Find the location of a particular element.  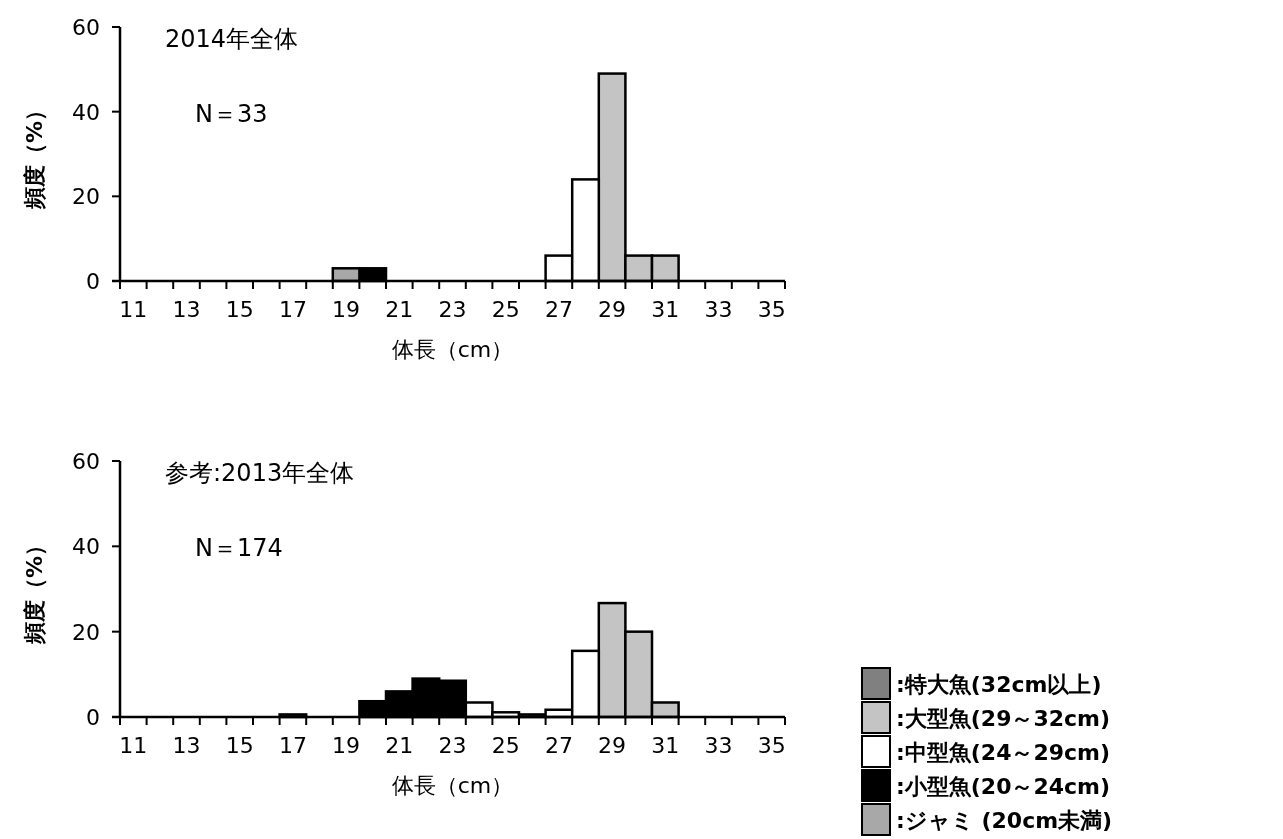

chart-title: 2014年全体 is located at coordinates (232, 39).